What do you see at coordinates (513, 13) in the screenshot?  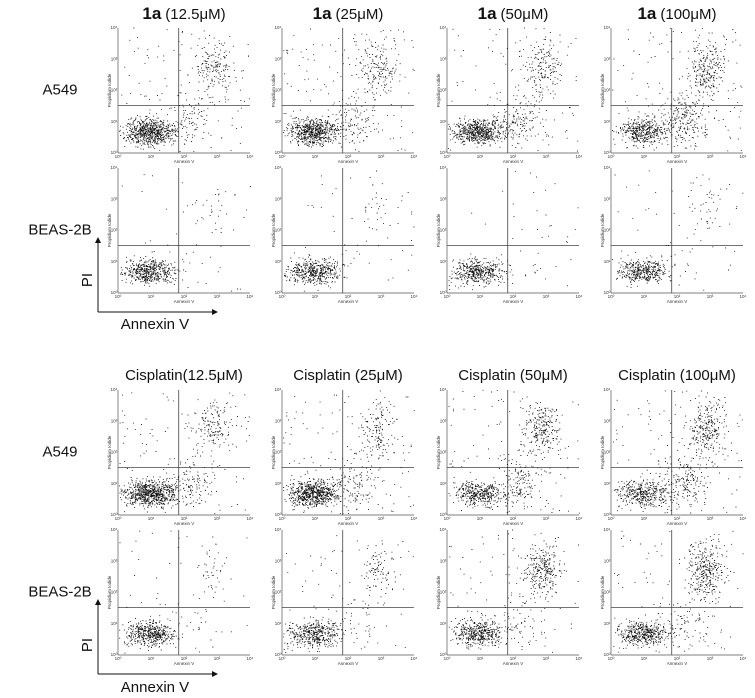 I see `column-header: 1a (50μM)` at bounding box center [513, 13].